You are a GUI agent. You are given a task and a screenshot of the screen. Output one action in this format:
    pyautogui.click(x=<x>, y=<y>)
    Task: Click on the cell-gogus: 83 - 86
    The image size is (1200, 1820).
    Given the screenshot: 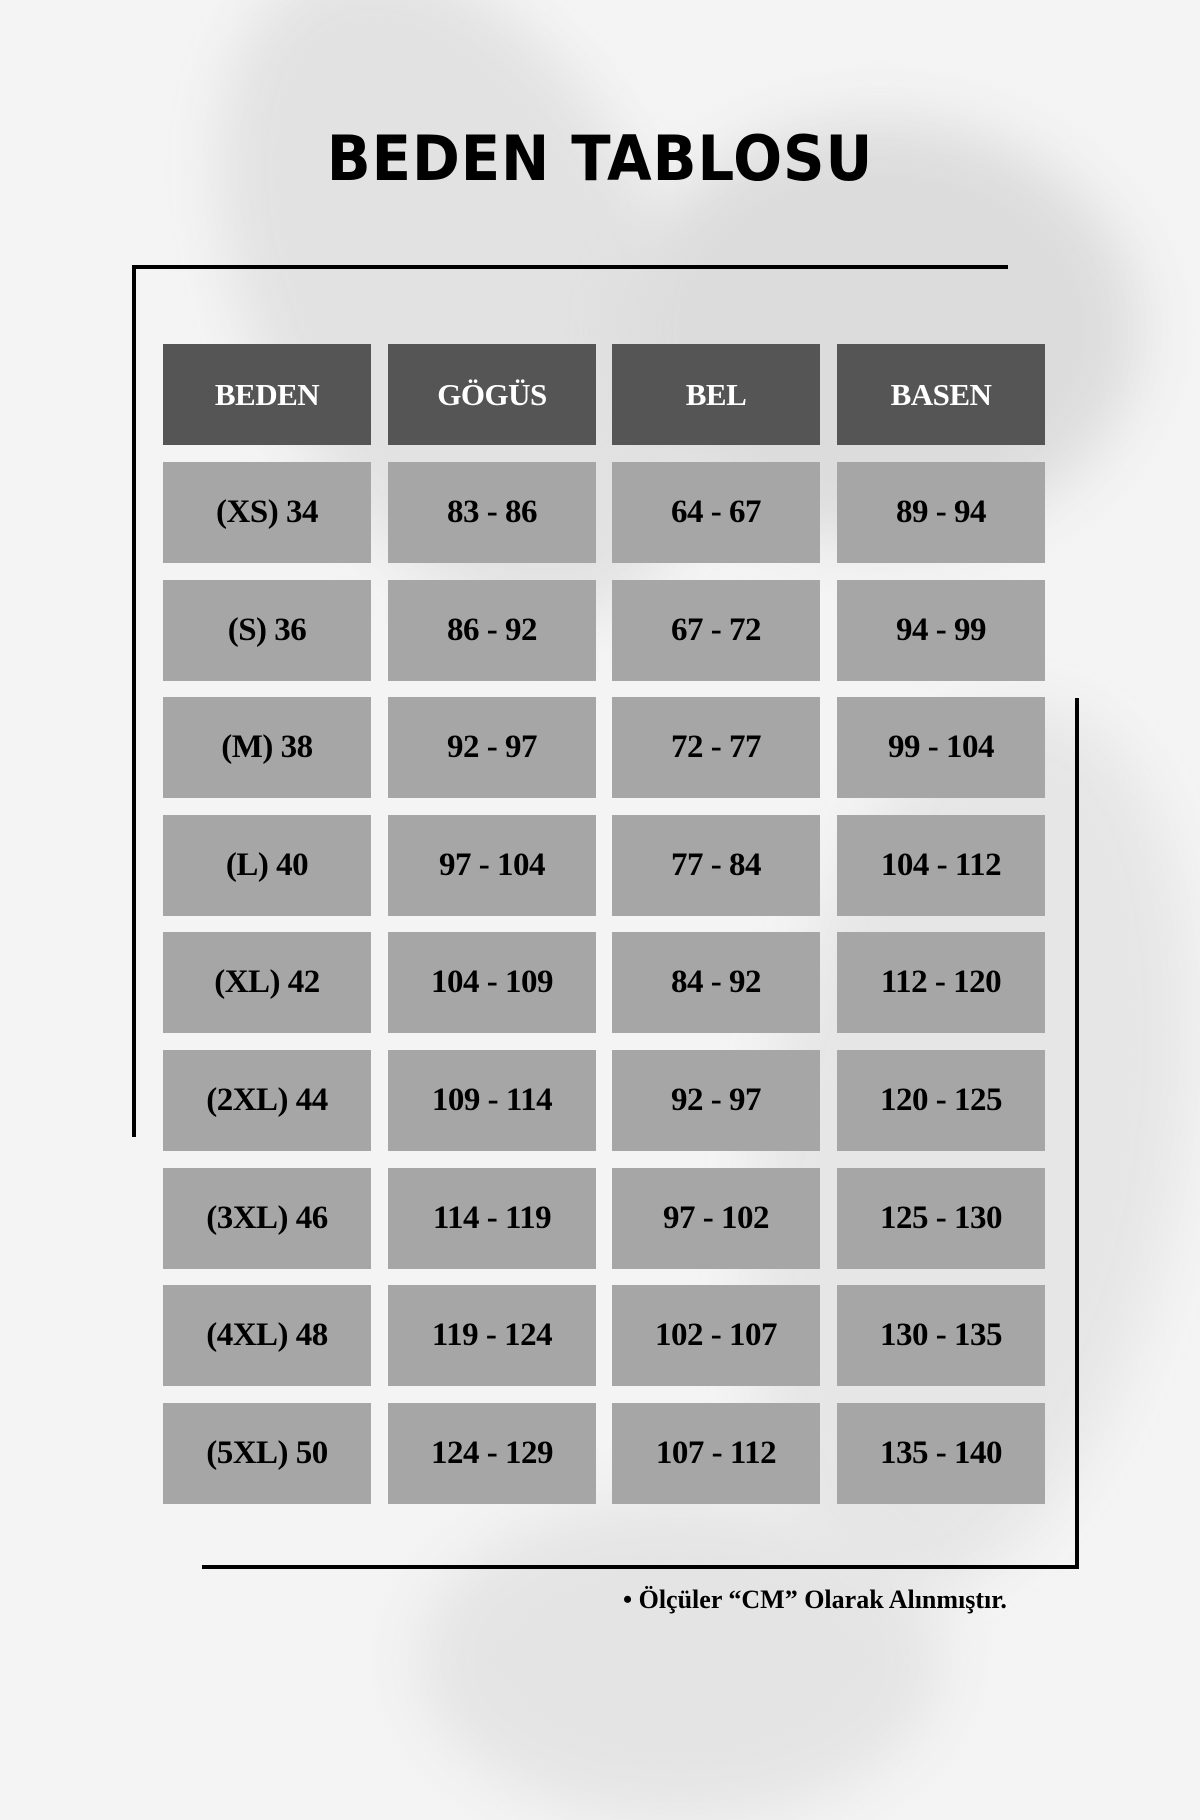 What is the action you would take?
    pyautogui.click(x=492, y=512)
    